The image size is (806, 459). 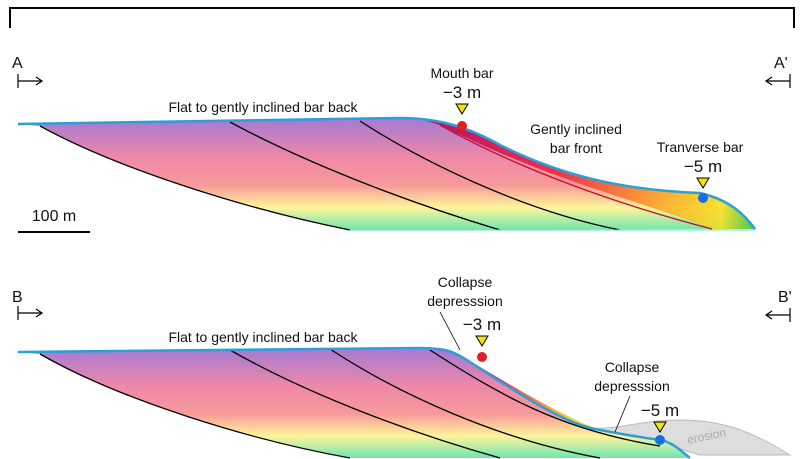 What do you see at coordinates (703, 198) in the screenshot?
I see `transverse-bar-point` at bounding box center [703, 198].